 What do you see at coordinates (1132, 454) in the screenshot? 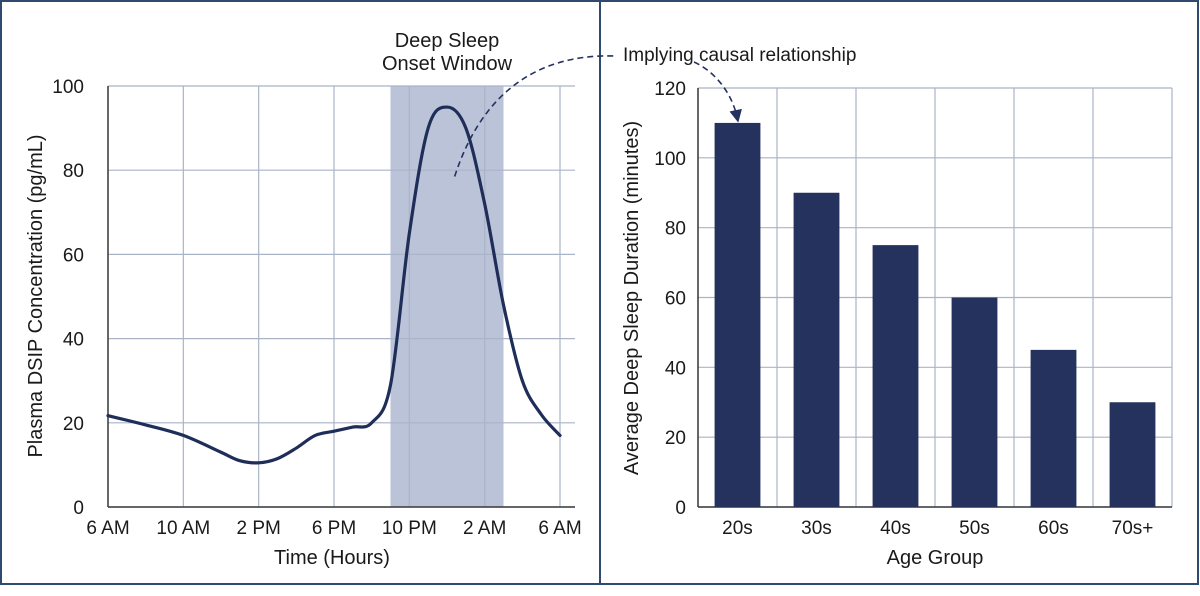
I see `bar-70s` at bounding box center [1132, 454].